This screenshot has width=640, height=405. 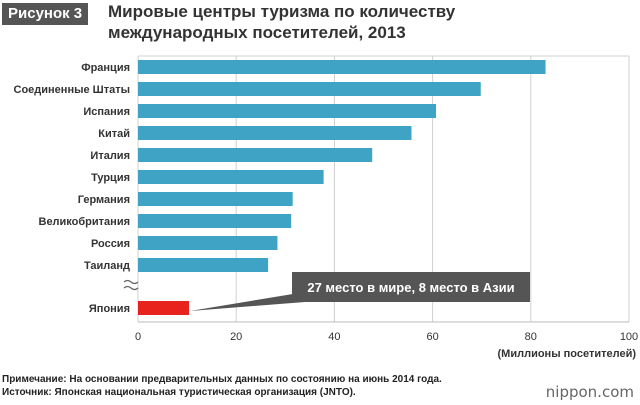 I want to click on category-label: Франция, so click(x=105, y=68).